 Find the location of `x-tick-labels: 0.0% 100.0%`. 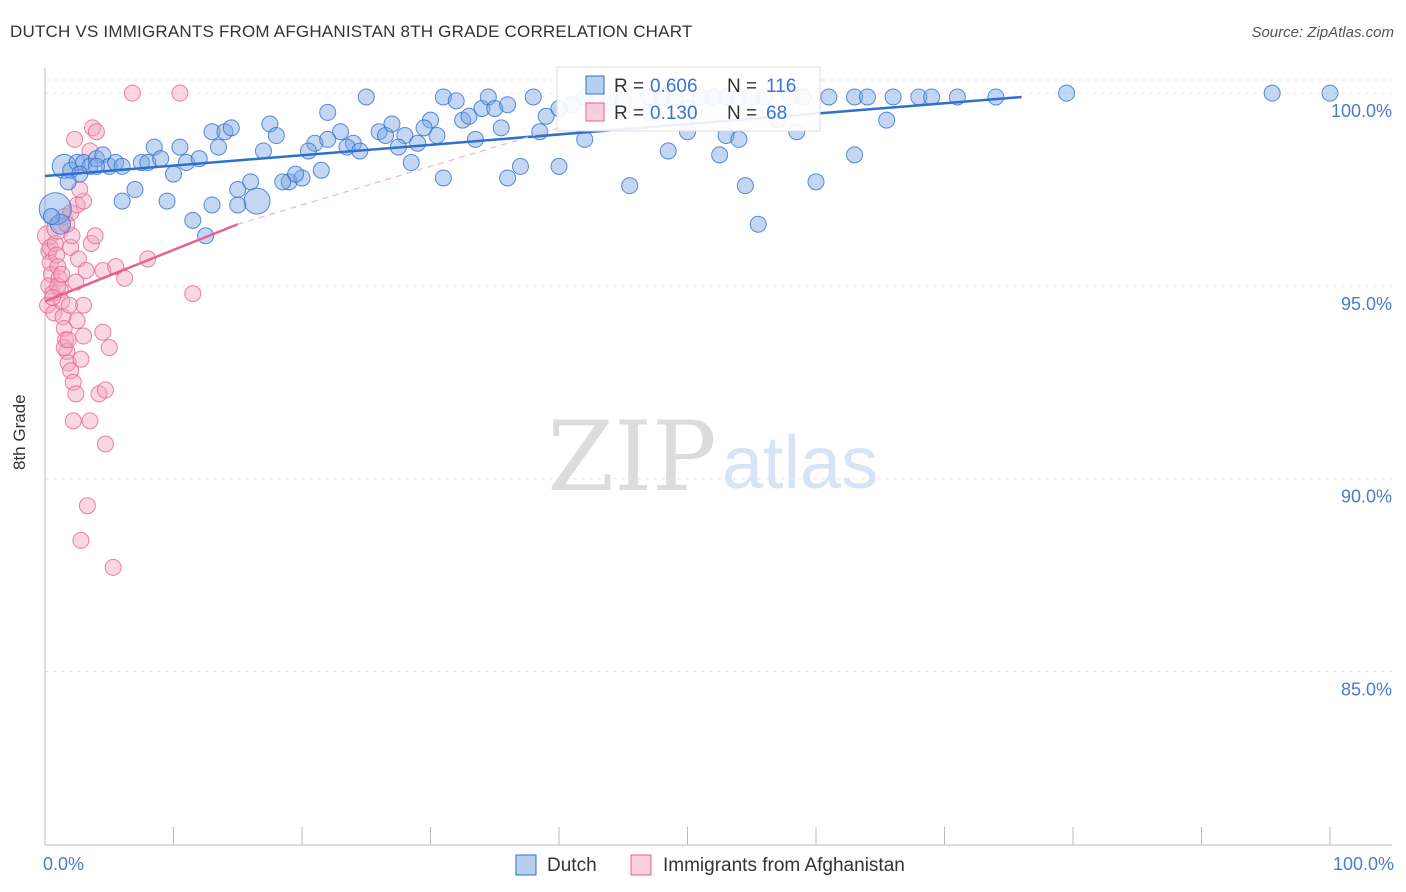

x-tick-labels: 0.0% 100.0% is located at coordinates (718, 864).